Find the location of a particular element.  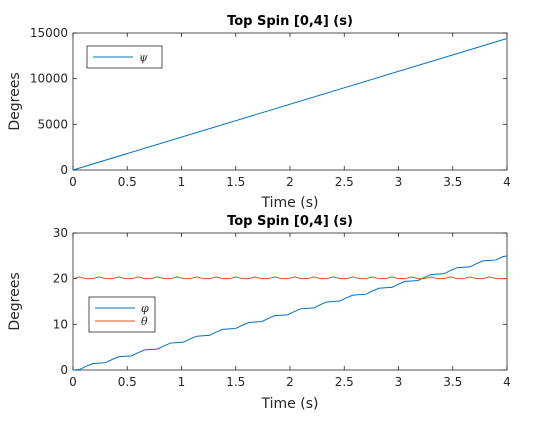

legend-label: φ is located at coordinates (145, 308).